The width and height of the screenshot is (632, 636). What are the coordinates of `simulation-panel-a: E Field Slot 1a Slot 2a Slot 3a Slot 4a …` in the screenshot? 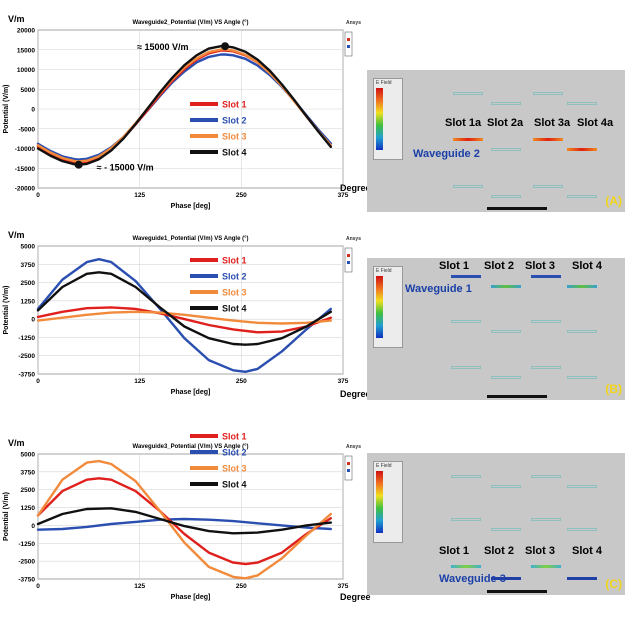 It's located at (496, 141).